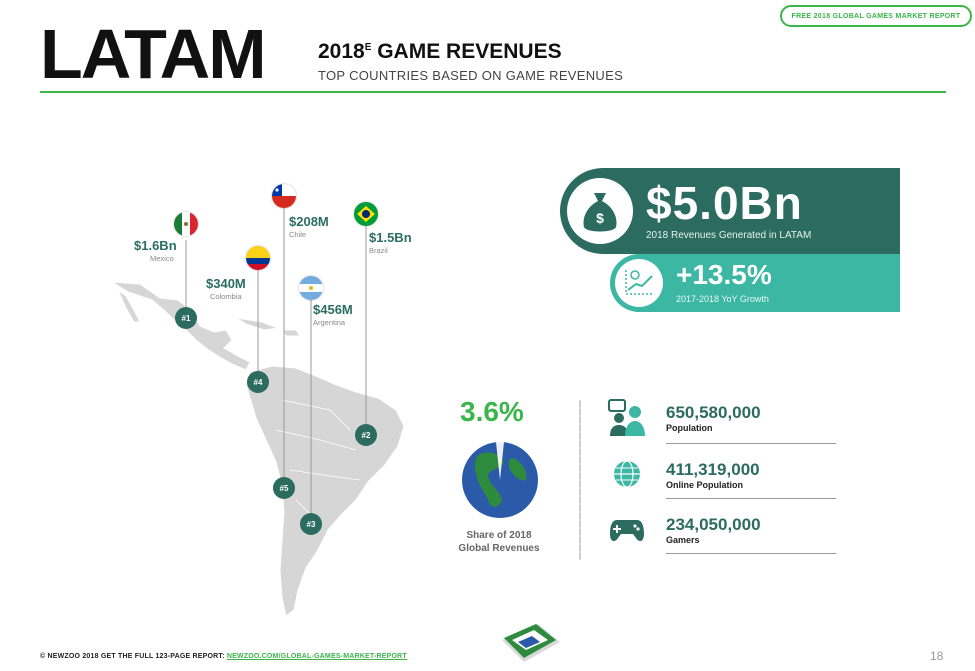 The height and width of the screenshot is (671, 975). I want to click on region-title: LATAM, so click(153, 54).